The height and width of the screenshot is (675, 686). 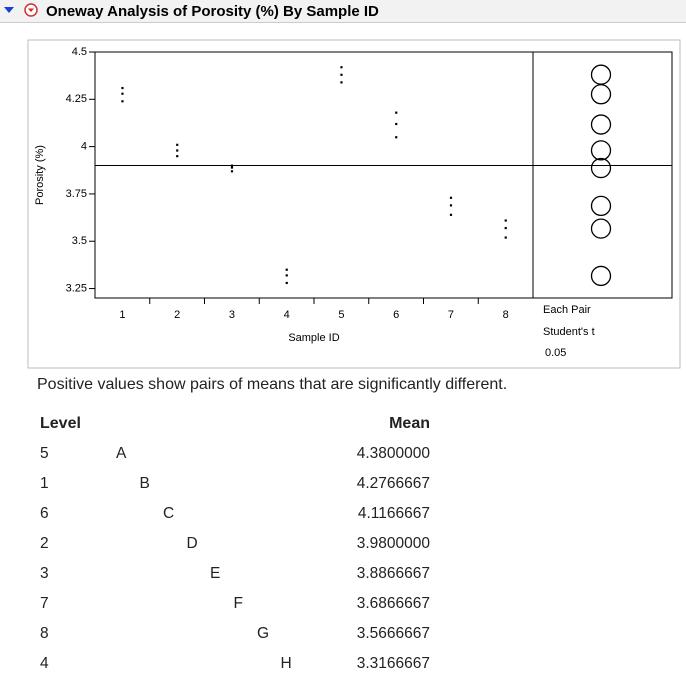 What do you see at coordinates (393, 543) in the screenshot?
I see `mean: 3.9800000` at bounding box center [393, 543].